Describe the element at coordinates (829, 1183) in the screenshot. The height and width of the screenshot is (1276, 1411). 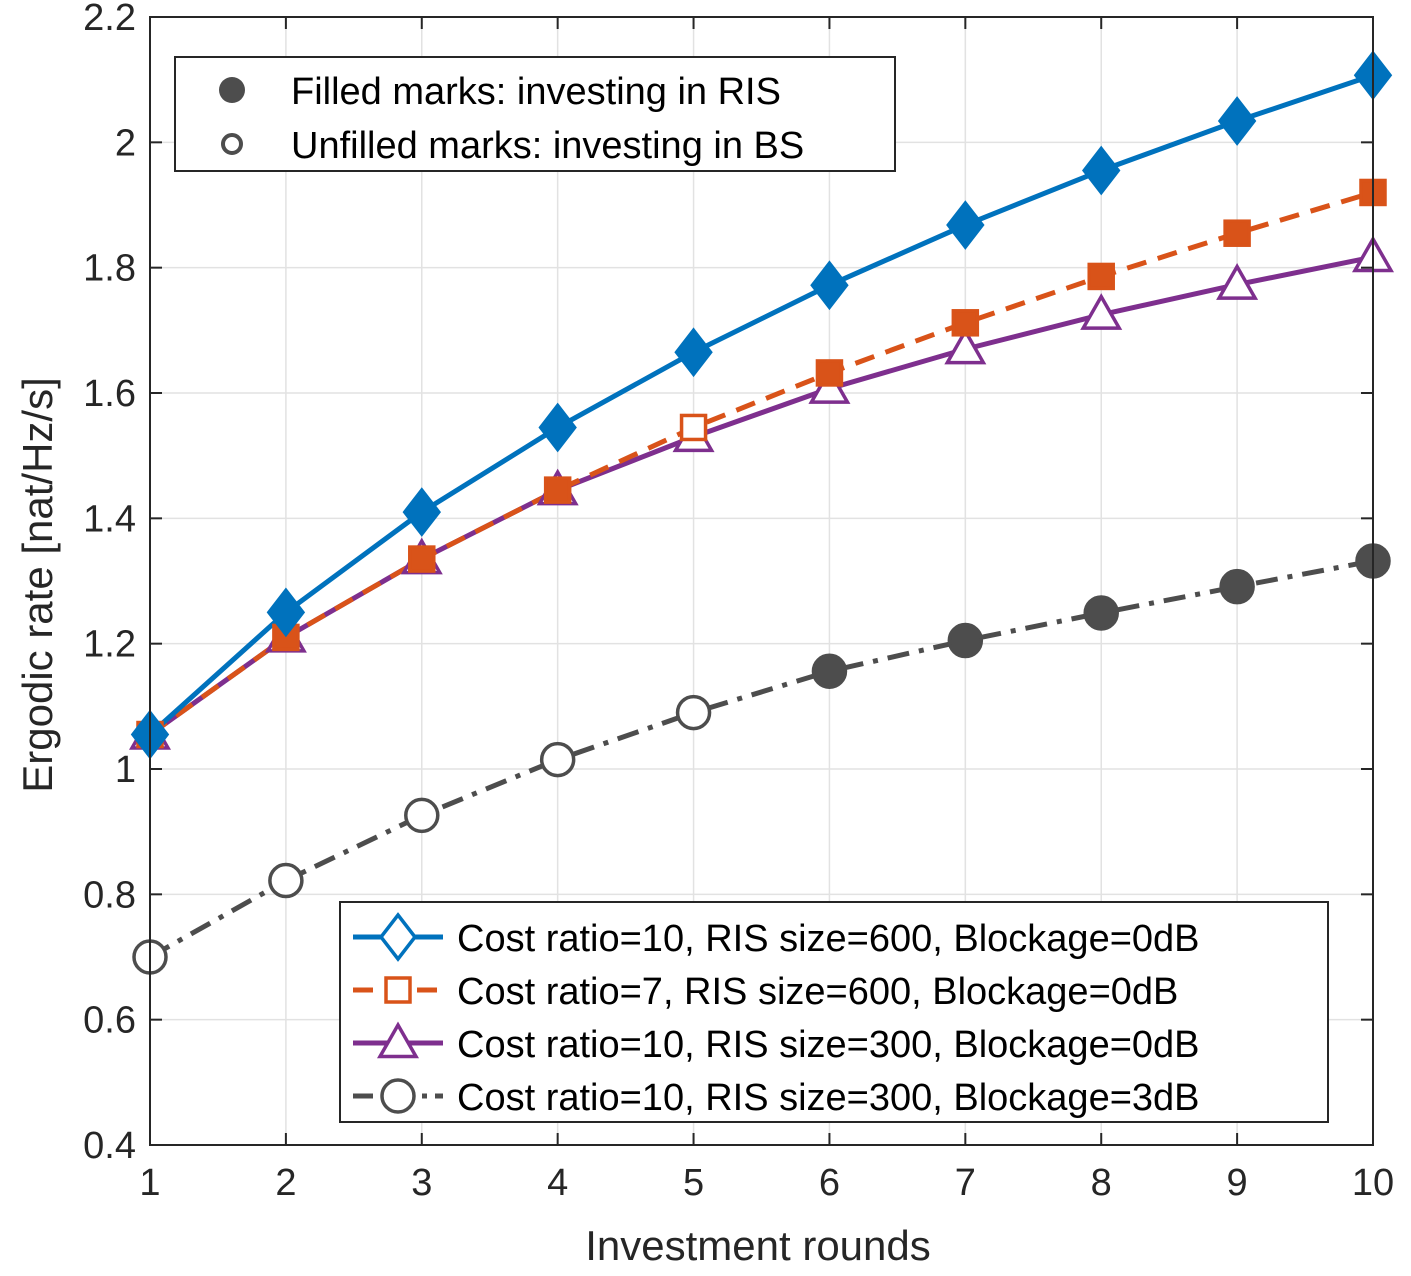
I see `x-tick-label: 6` at that location.